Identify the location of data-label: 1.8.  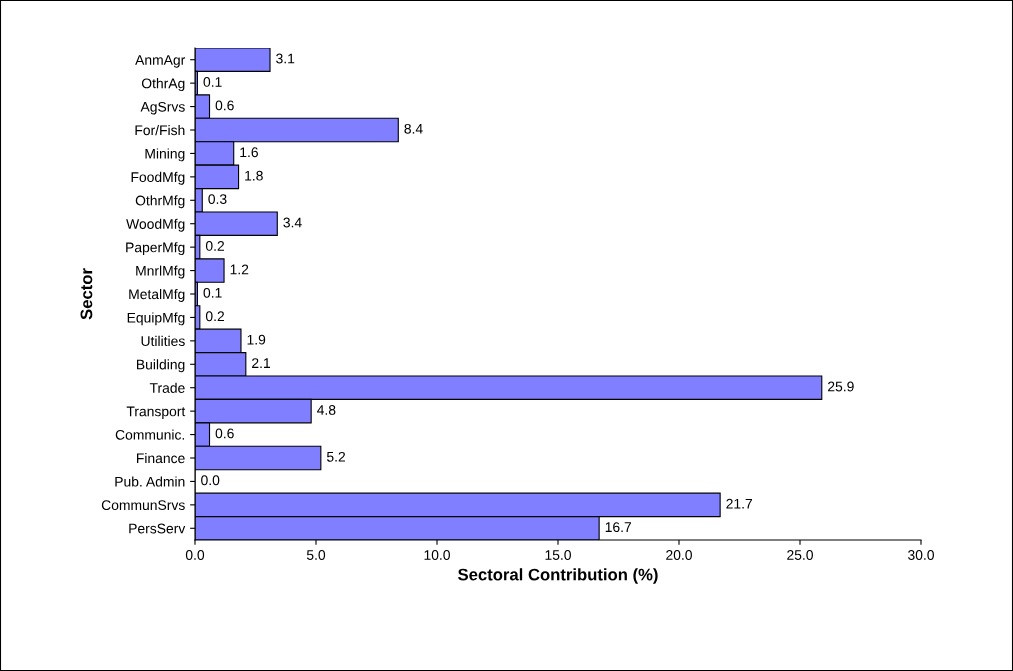
(254, 175).